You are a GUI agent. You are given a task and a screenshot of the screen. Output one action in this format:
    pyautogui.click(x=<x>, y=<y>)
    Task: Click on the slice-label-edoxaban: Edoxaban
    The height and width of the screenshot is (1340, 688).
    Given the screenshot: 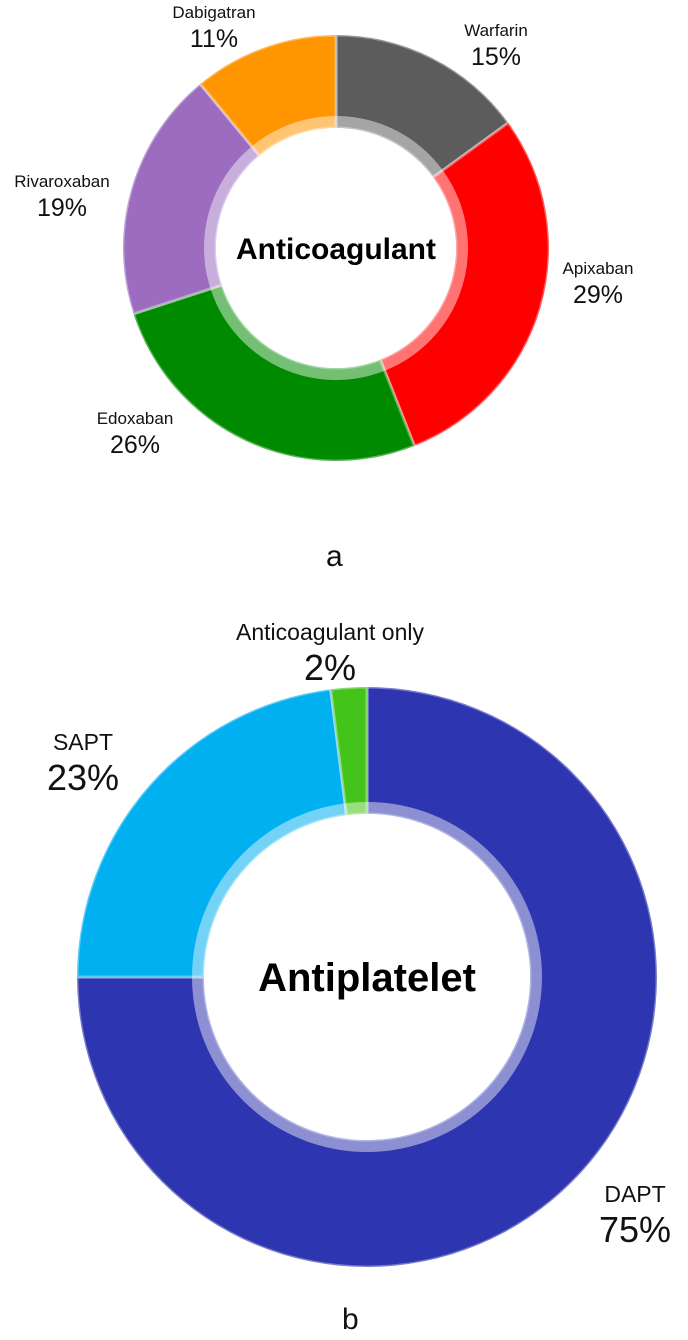 What is the action you would take?
    pyautogui.click(x=135, y=418)
    